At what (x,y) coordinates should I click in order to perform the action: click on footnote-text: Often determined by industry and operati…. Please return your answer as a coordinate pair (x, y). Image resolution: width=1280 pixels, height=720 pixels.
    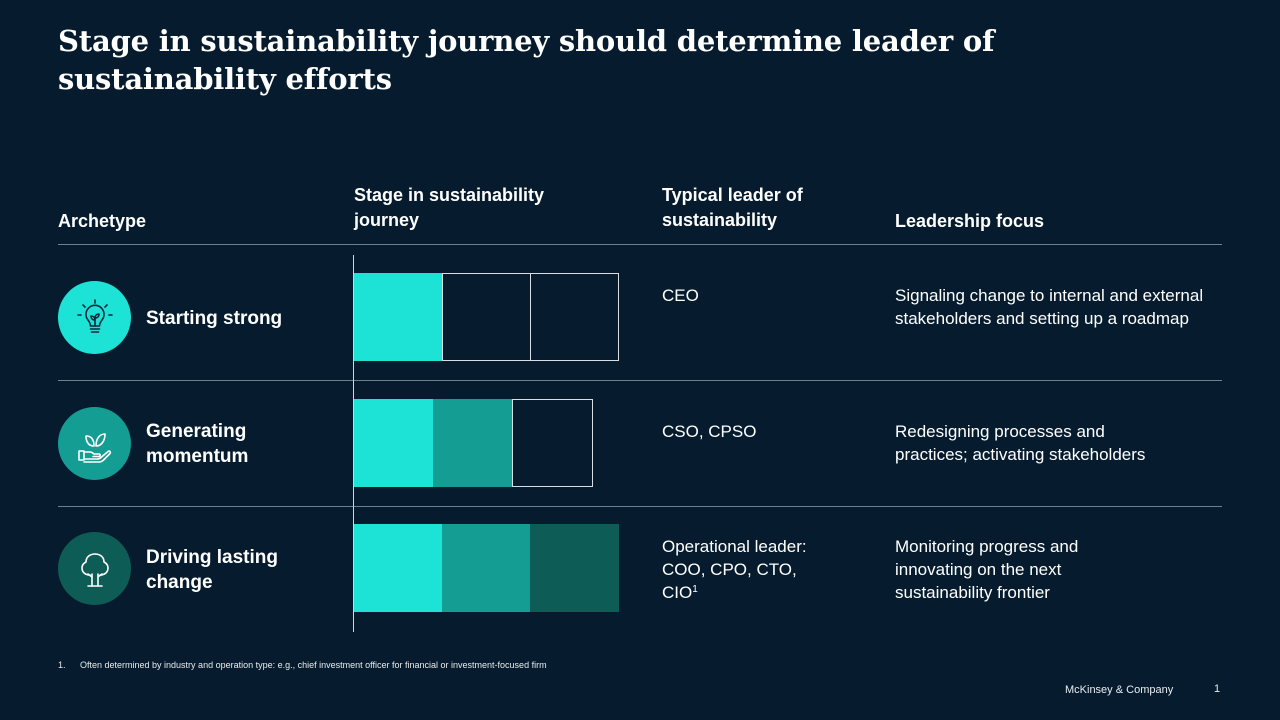
    Looking at the image, I should click on (313, 665).